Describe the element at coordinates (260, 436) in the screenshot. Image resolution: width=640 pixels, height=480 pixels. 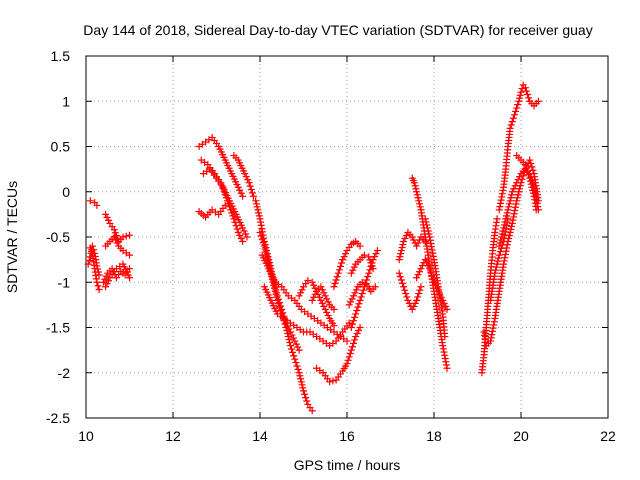
I see `x-tick-label: 14` at that location.